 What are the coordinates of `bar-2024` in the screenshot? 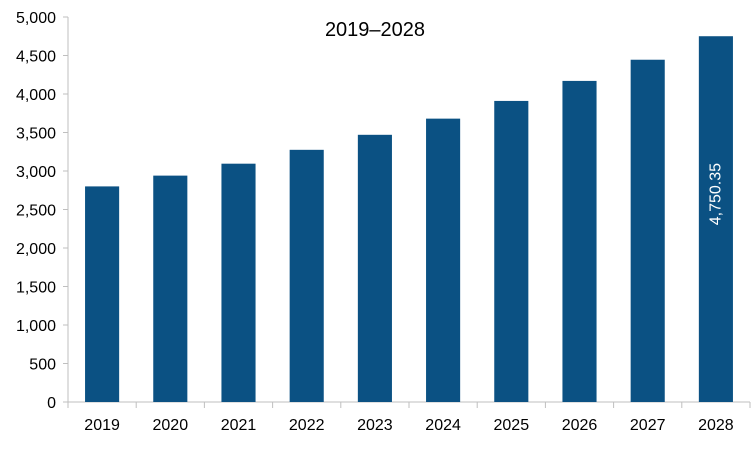 It's located at (443, 260).